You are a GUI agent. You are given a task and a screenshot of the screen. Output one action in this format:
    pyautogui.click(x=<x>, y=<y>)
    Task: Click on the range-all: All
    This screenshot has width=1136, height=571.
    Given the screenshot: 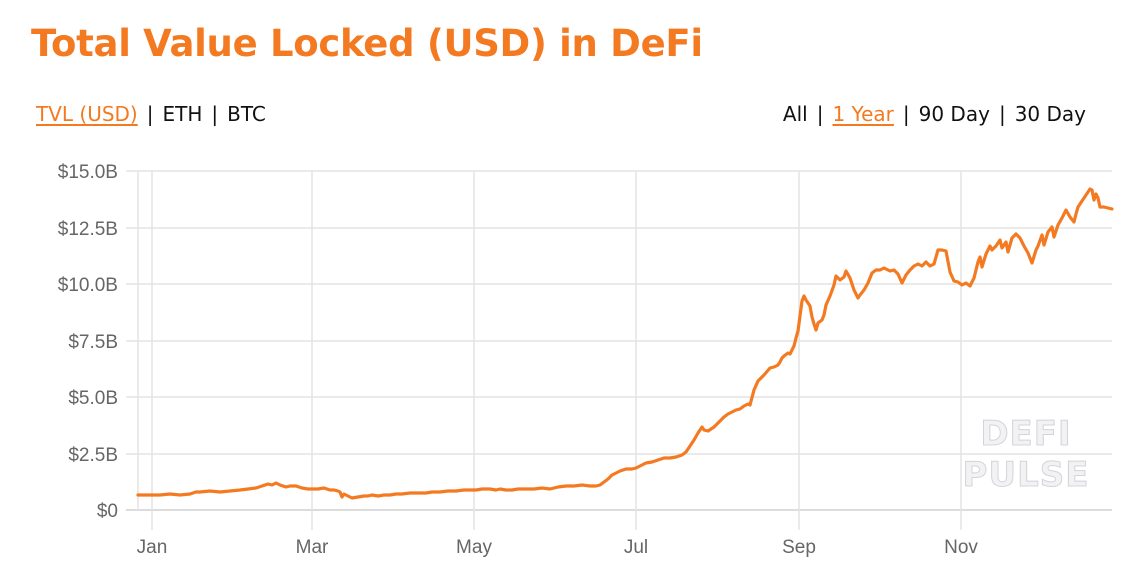 What is the action you would take?
    pyautogui.click(x=795, y=114)
    